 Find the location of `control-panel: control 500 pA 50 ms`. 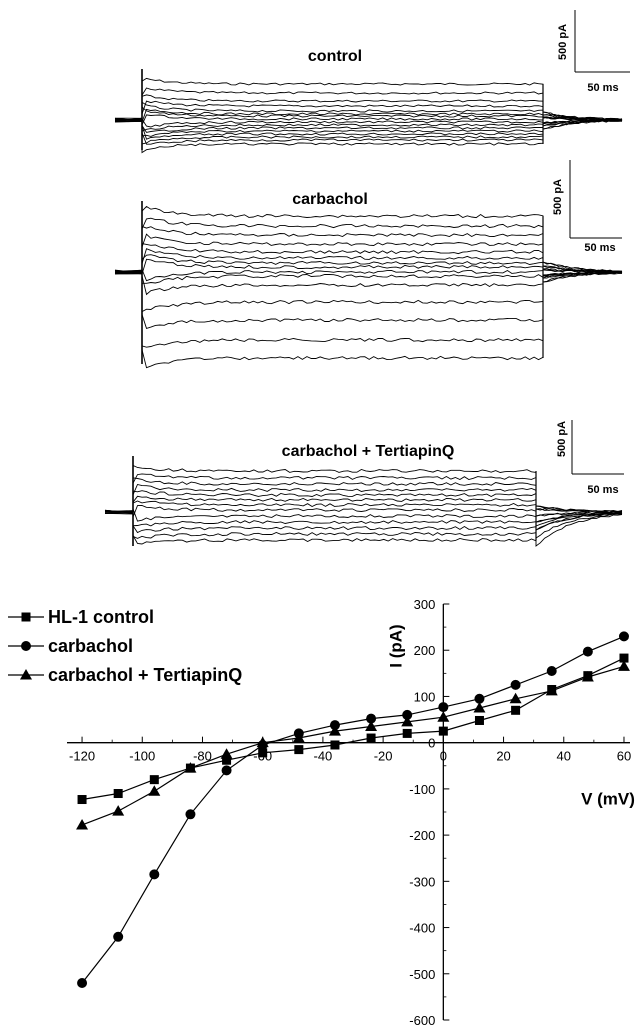

control-panel: control 500 pA 50 ms is located at coordinates (372, 82).